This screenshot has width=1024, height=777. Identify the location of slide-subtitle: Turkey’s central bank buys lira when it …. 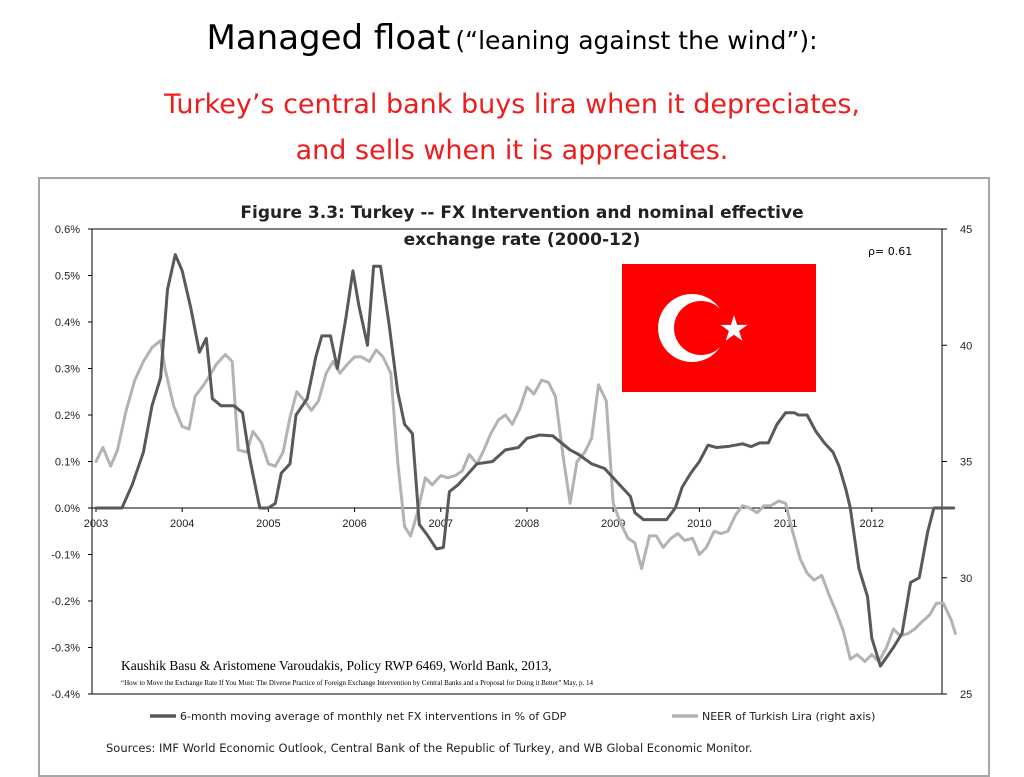
(512, 128).